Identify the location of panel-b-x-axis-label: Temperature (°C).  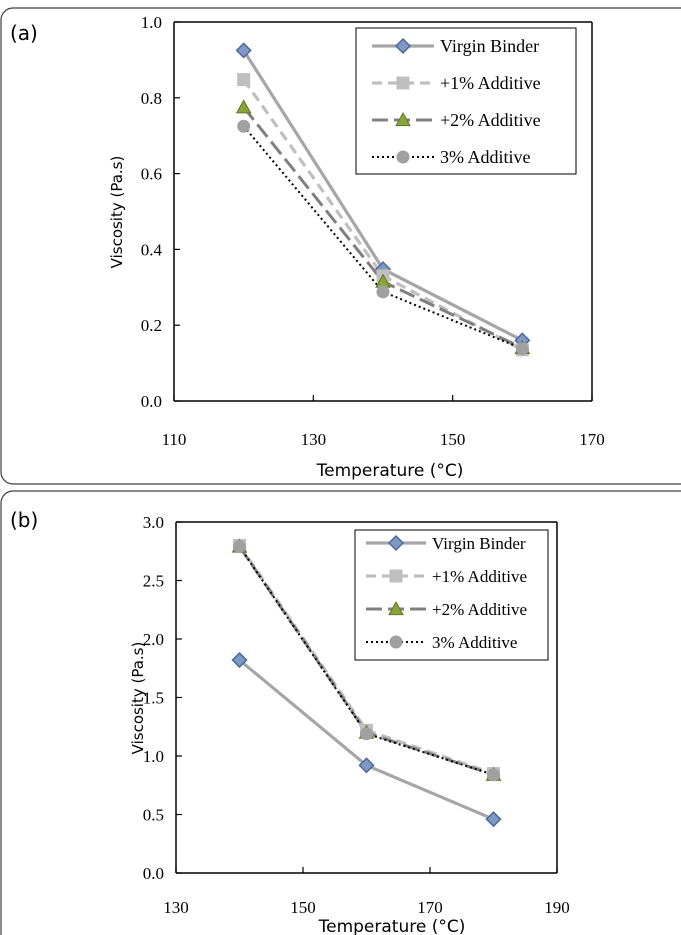
(392, 926).